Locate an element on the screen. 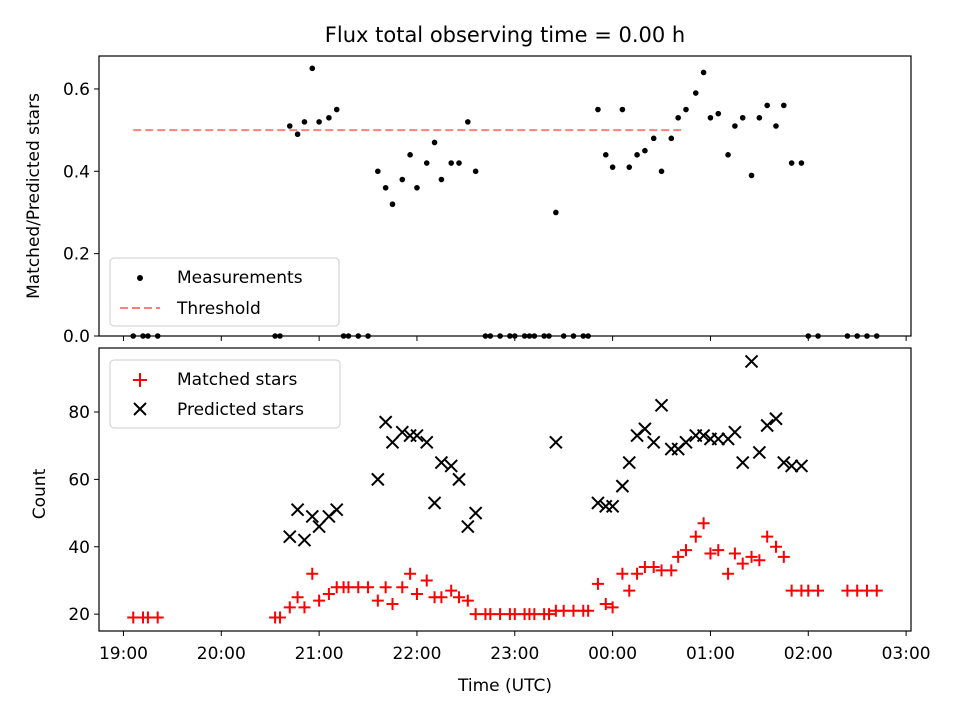 The image size is (960, 720). top-legend-box is located at coordinates (224, 292).